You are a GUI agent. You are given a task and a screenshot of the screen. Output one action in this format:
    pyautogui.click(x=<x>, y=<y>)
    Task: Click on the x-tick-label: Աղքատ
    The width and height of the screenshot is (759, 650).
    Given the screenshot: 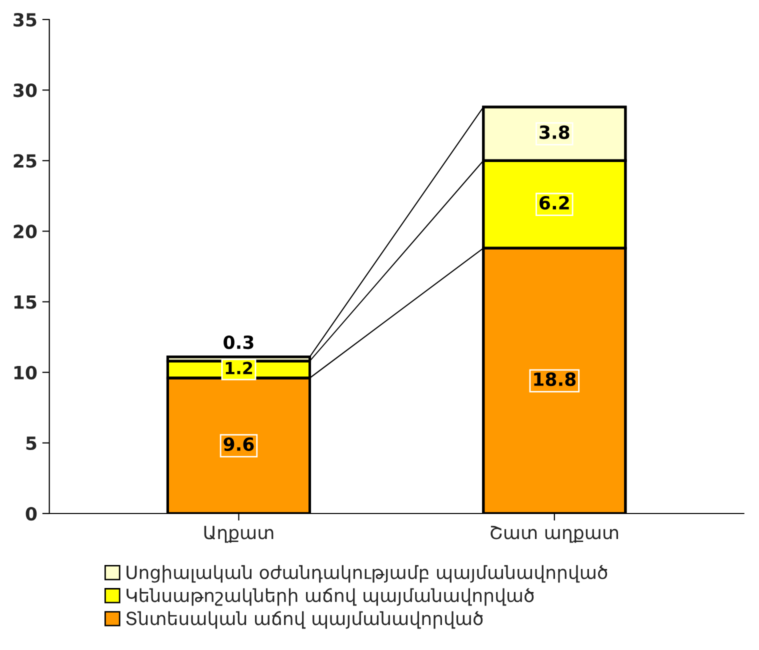 What is the action you would take?
    pyautogui.click(x=239, y=534)
    